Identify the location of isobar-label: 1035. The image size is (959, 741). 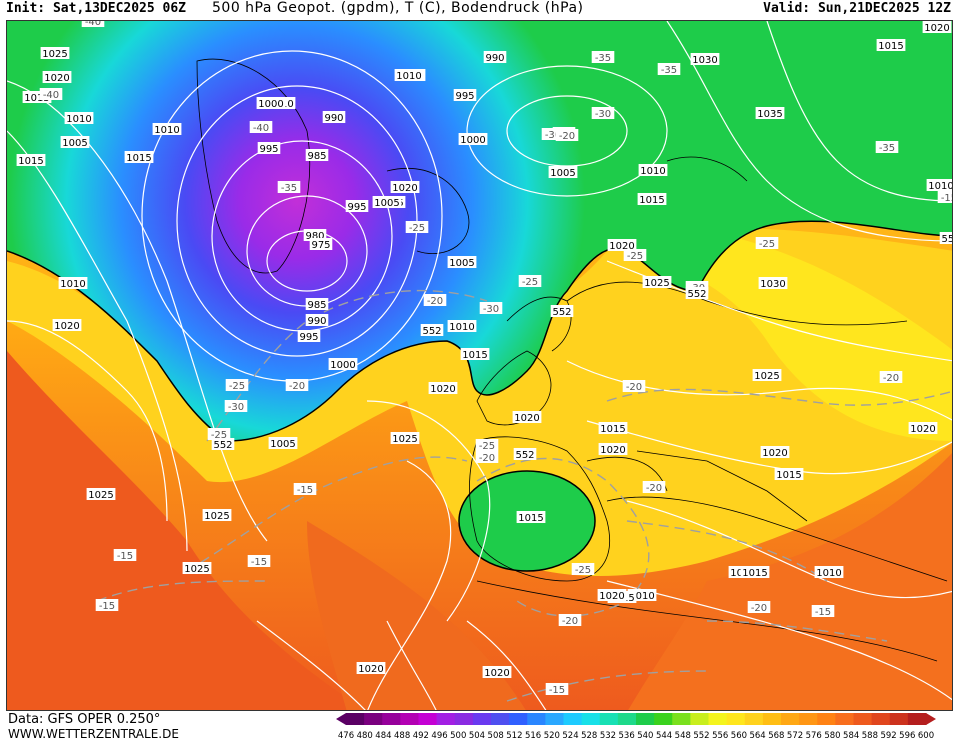
(769, 114).